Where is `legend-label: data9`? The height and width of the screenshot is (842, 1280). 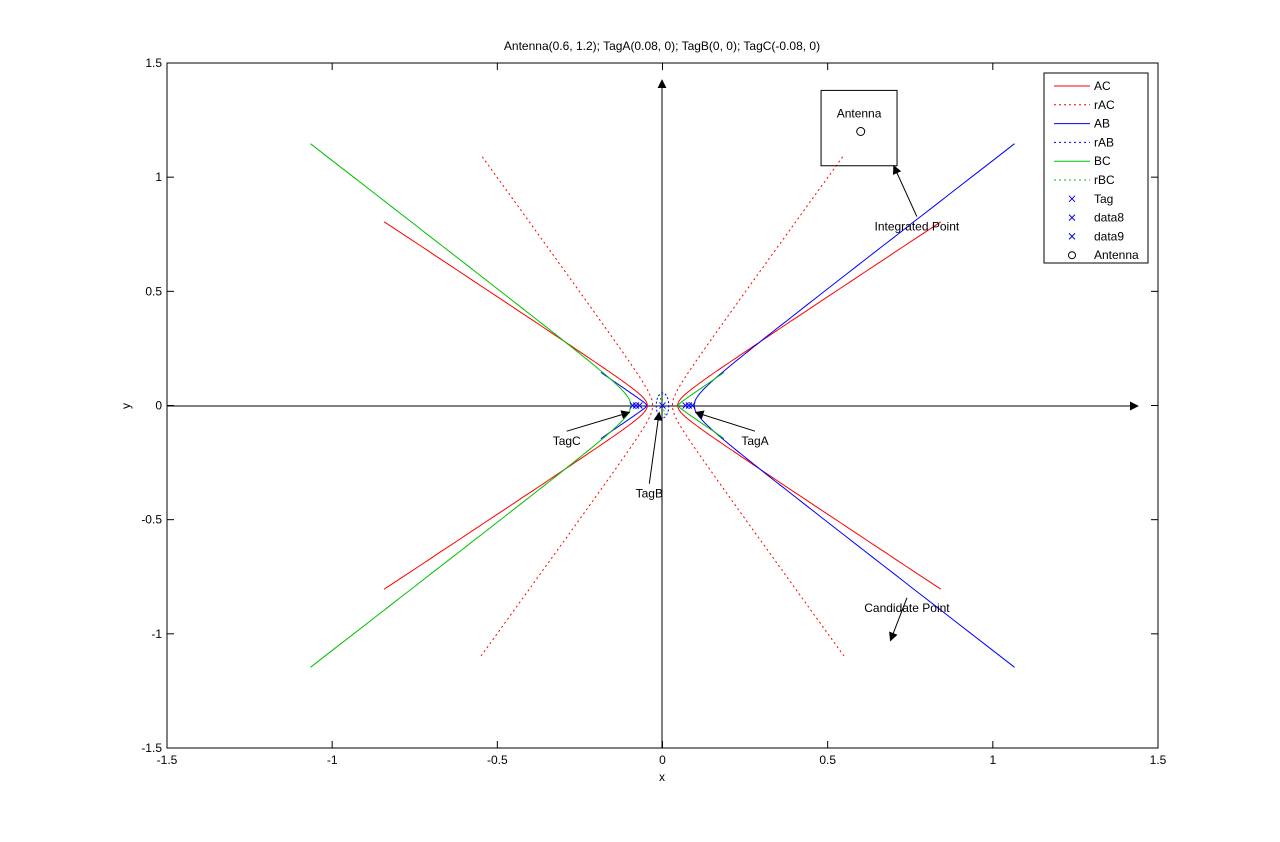 legend-label: data9 is located at coordinates (1109, 236).